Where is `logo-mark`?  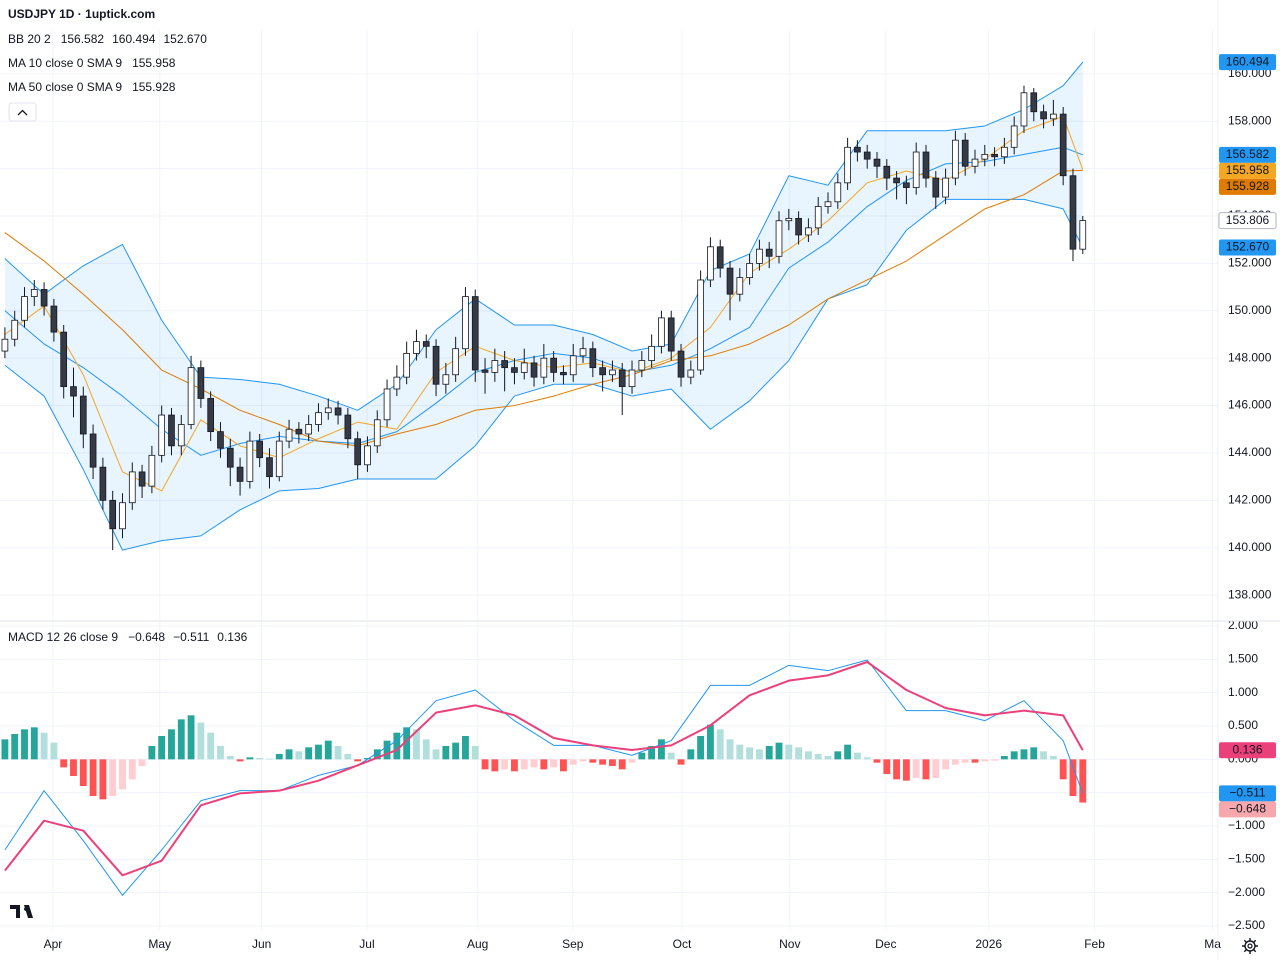 logo-mark is located at coordinates (21, 911).